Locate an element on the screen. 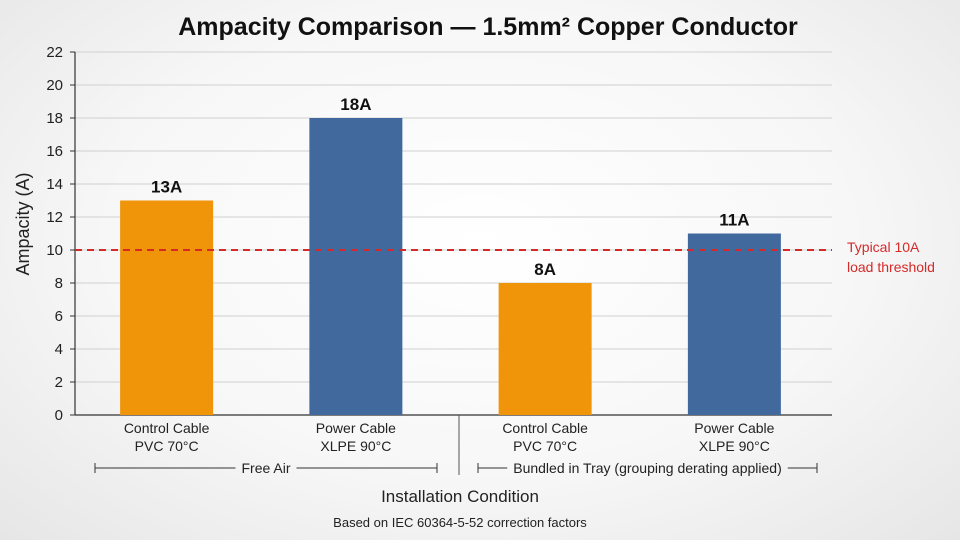  y-axis-ticks: 0 2 4 6 8 10 12 14 16 18 20 22 is located at coordinates (60, 234).